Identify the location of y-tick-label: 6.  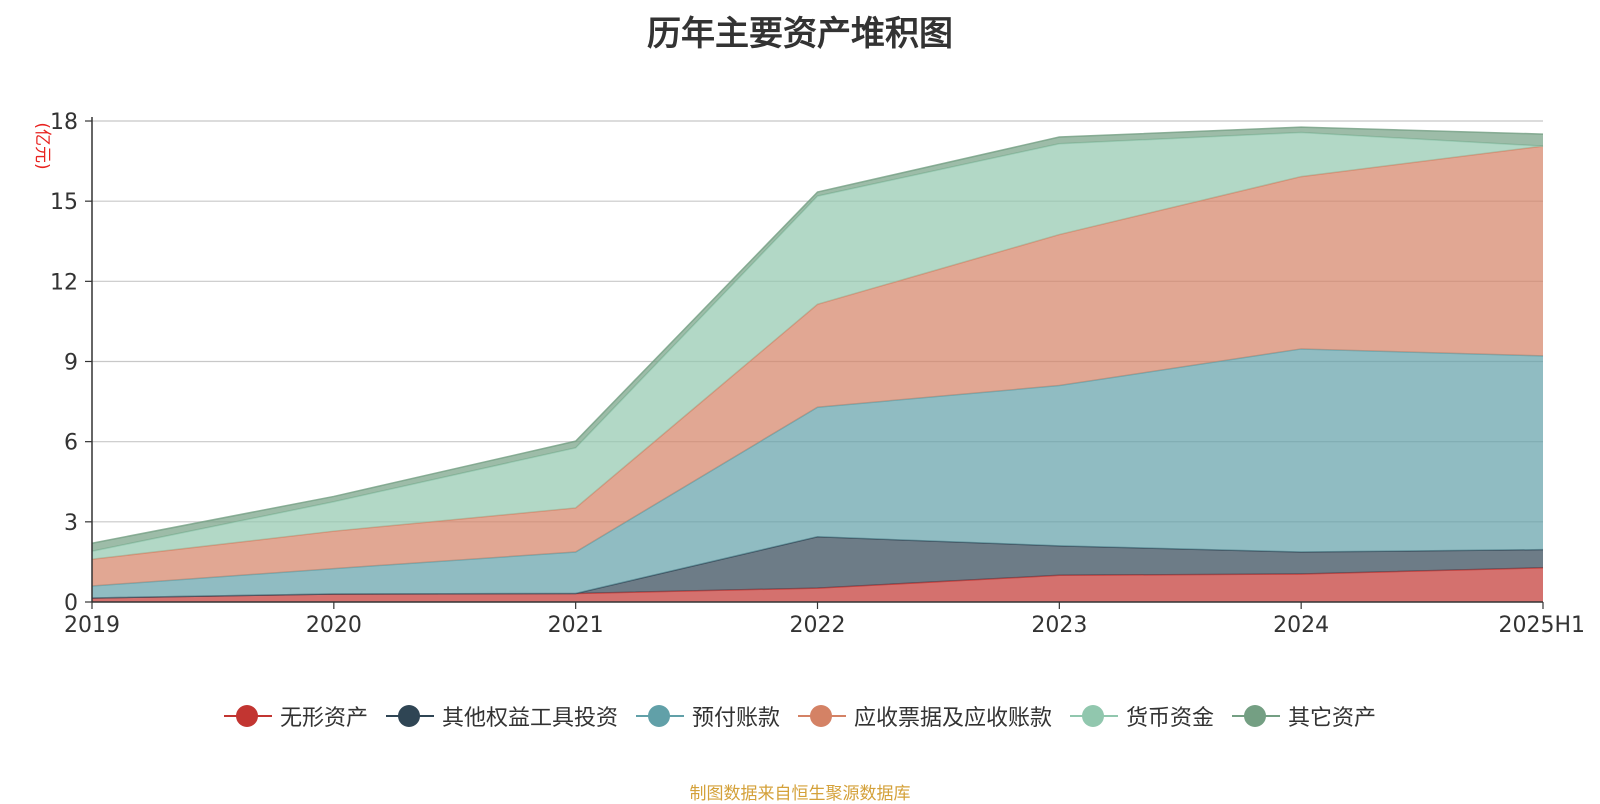
(71, 443).